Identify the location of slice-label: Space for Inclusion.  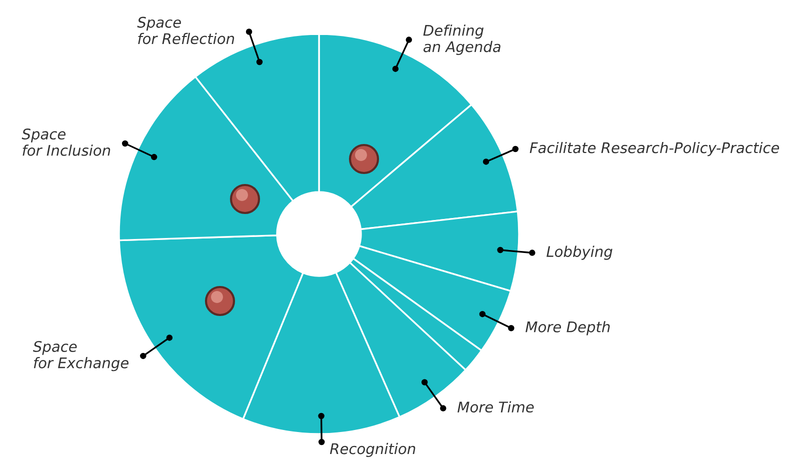
(66, 142).